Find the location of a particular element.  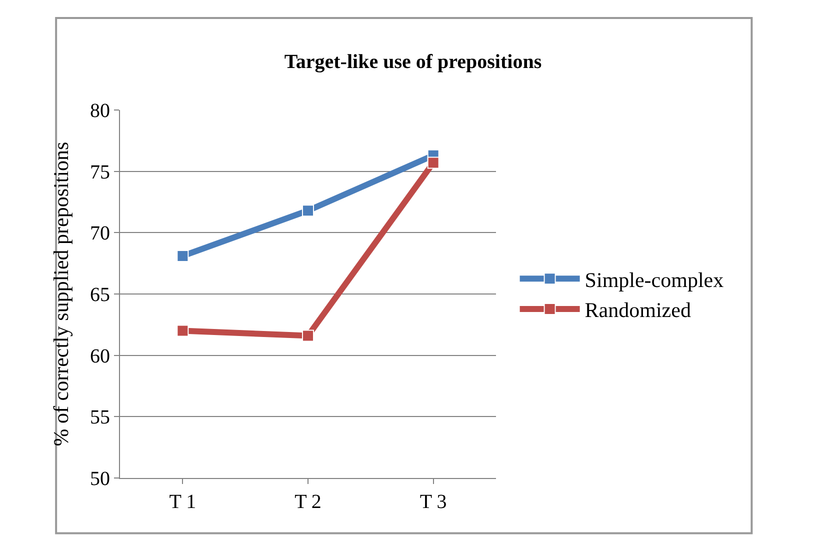

y-tick-label: 75 is located at coordinates (100, 172).